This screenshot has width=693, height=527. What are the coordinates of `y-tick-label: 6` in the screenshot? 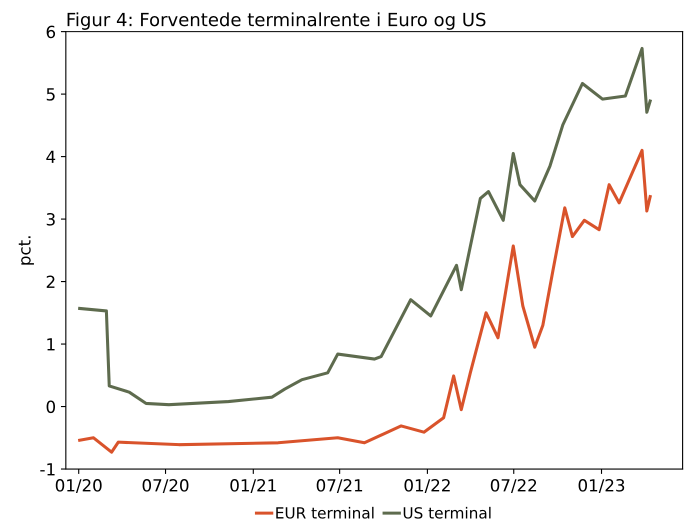 It's located at (51, 32).